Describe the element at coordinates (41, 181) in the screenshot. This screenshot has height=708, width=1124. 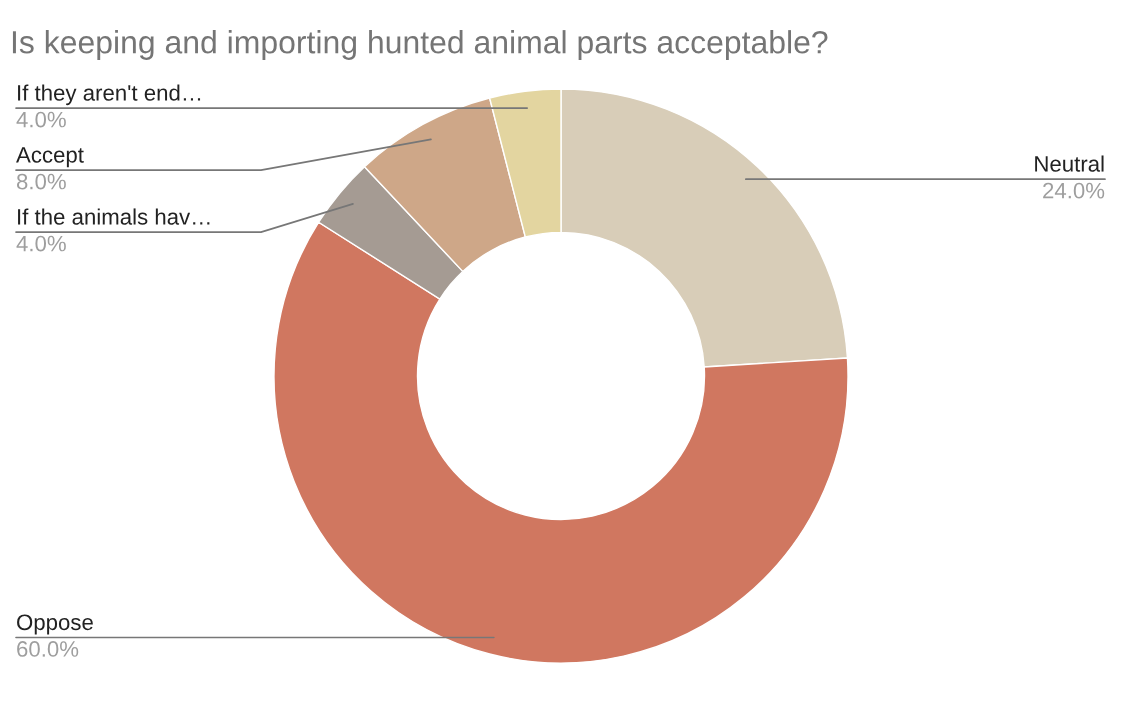
I see `data-label: 8.0%` at that location.